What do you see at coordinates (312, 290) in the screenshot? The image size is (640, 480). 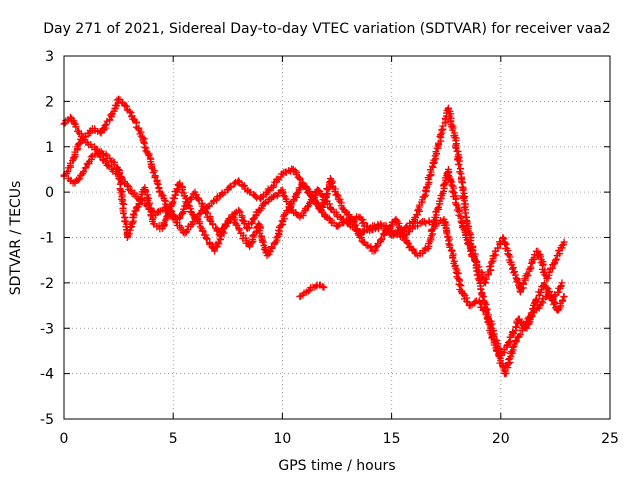 I see `series-track-d` at bounding box center [312, 290].